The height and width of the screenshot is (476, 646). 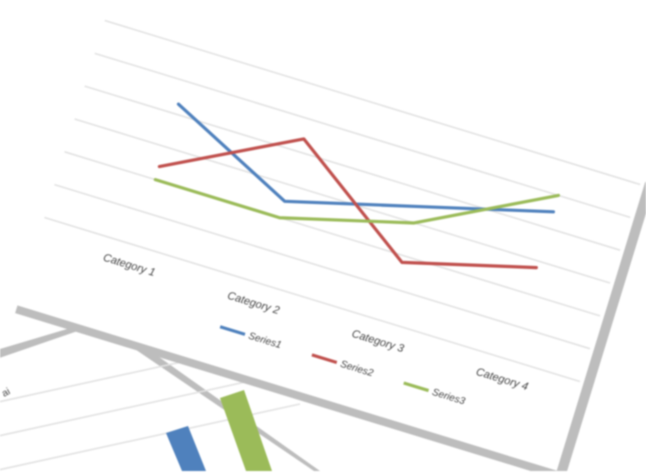 I want to click on legend-swatch-series2, so click(x=324, y=359).